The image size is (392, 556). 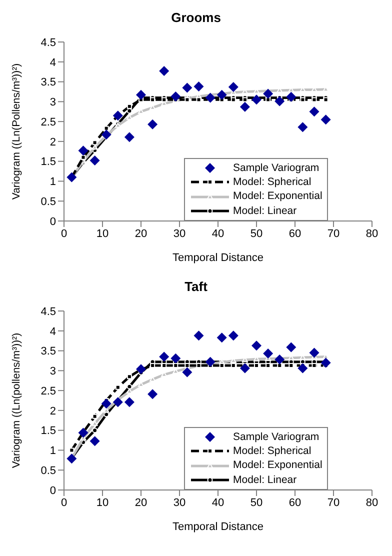 What do you see at coordinates (196, 18) in the screenshot?
I see `chart-title: Grooms` at bounding box center [196, 18].